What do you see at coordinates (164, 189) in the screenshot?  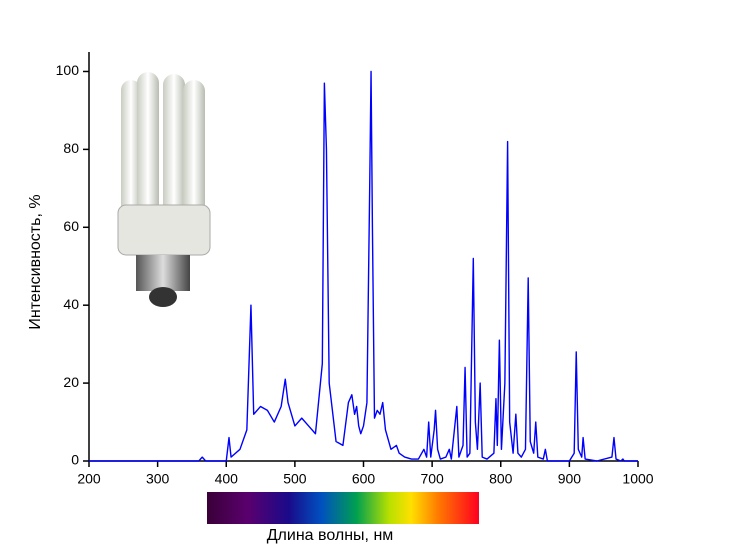 I see `lamp-image` at bounding box center [164, 189].